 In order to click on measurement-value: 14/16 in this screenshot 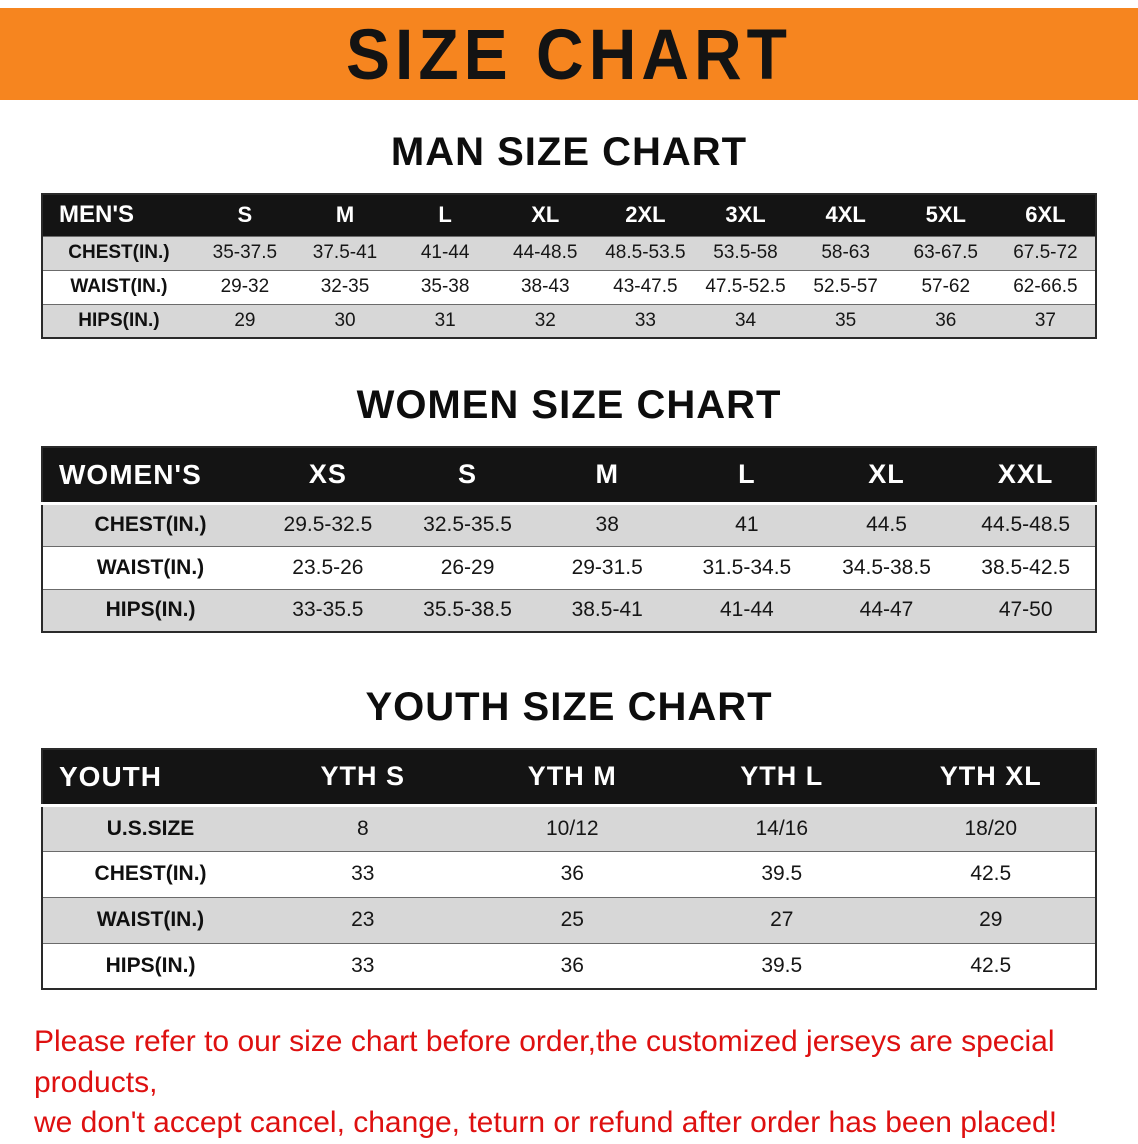, I will do `click(782, 828)`.